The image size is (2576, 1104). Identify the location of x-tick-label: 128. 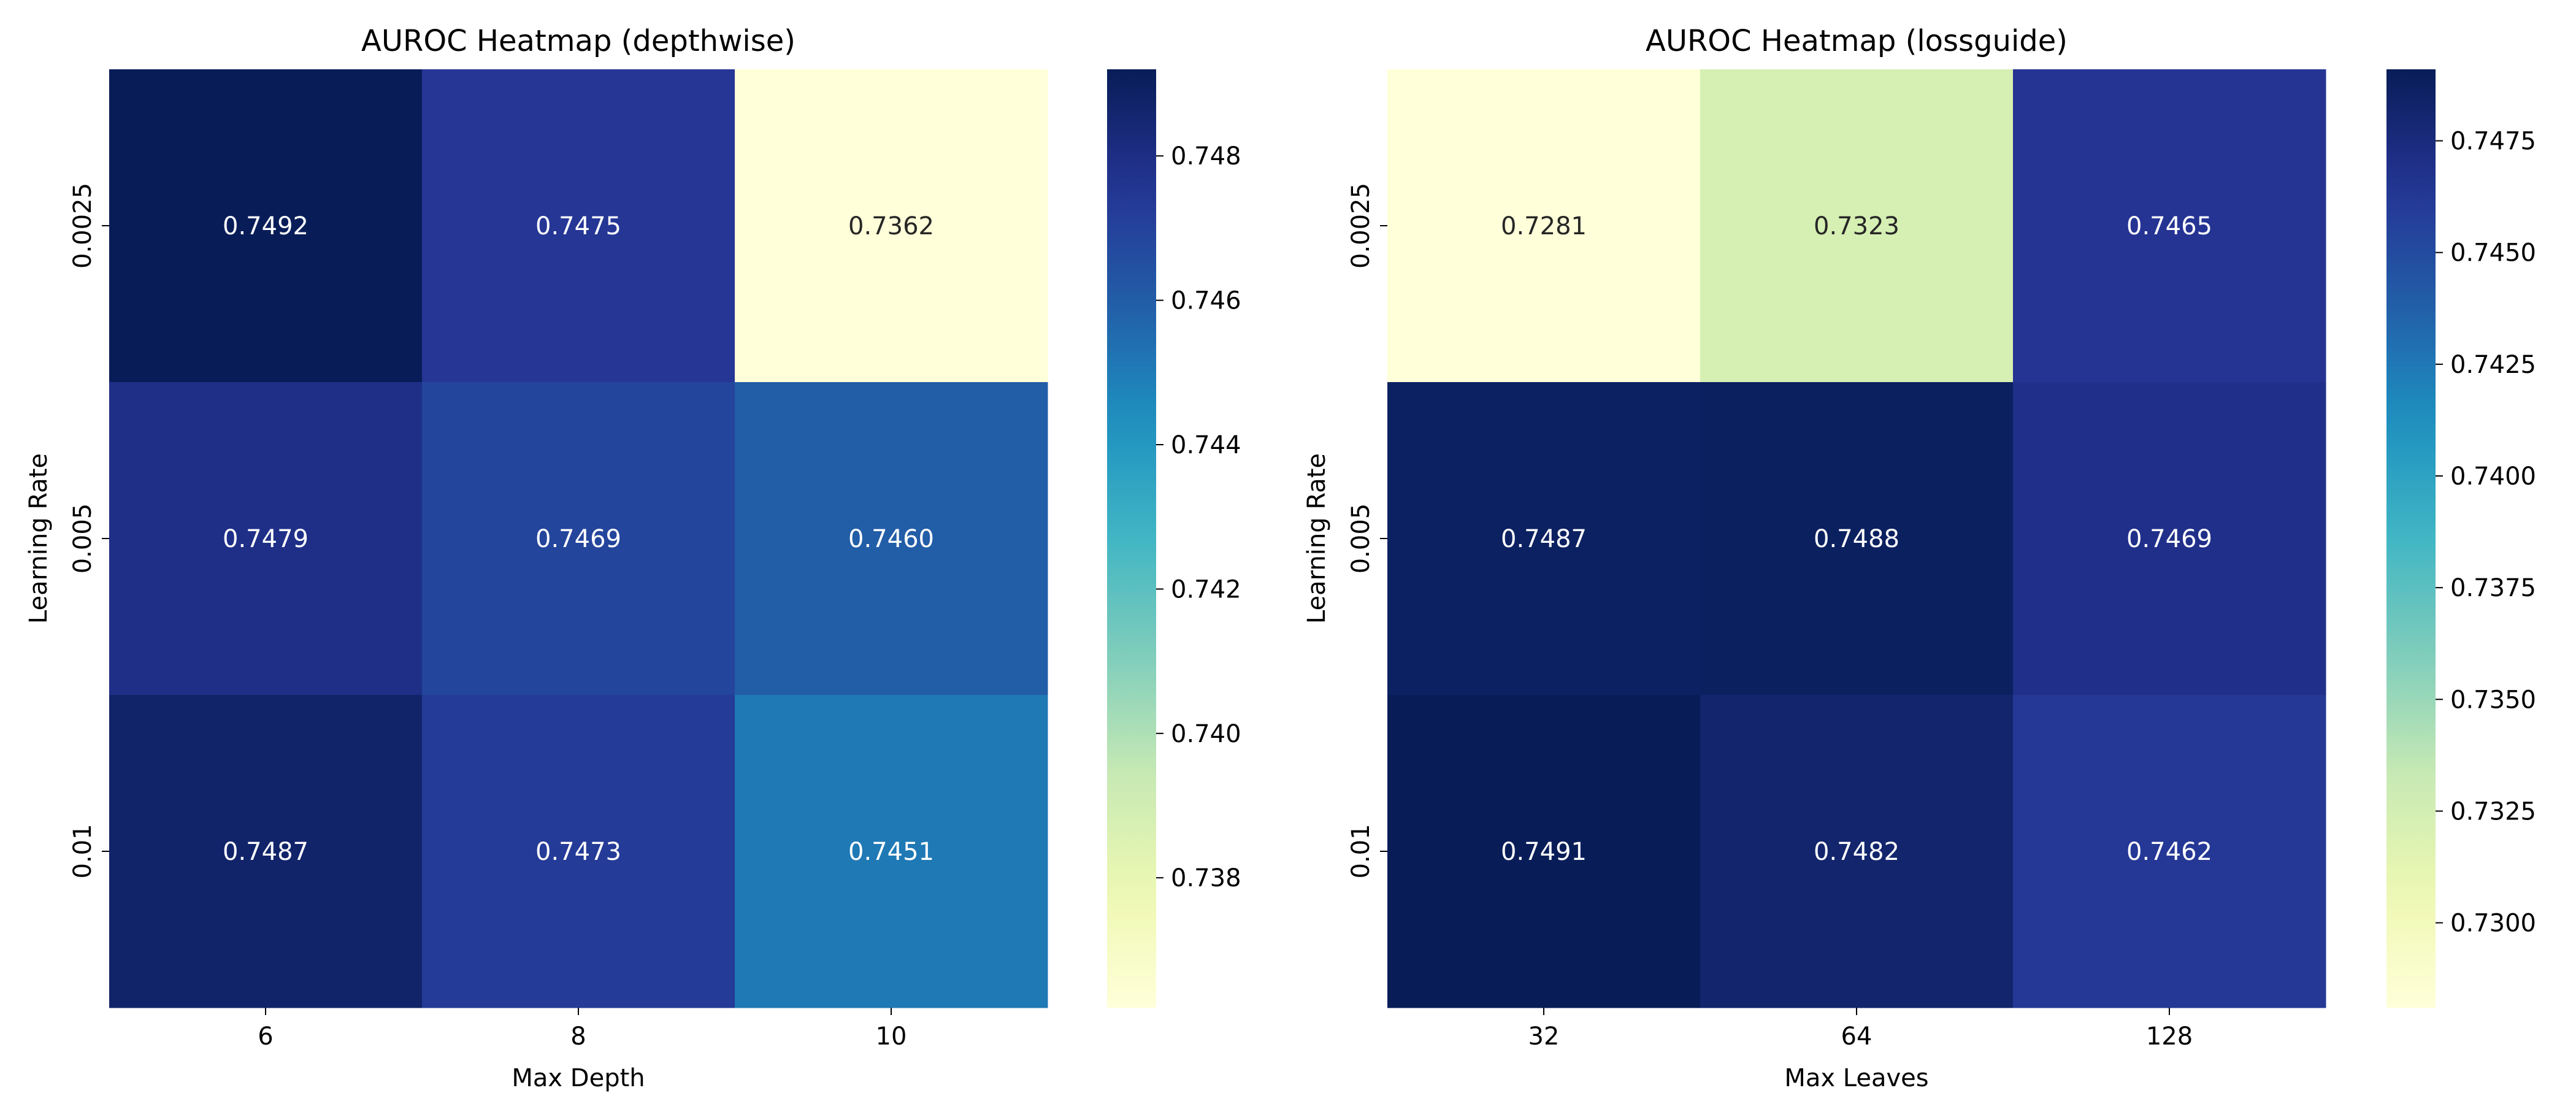
(2169, 1036).